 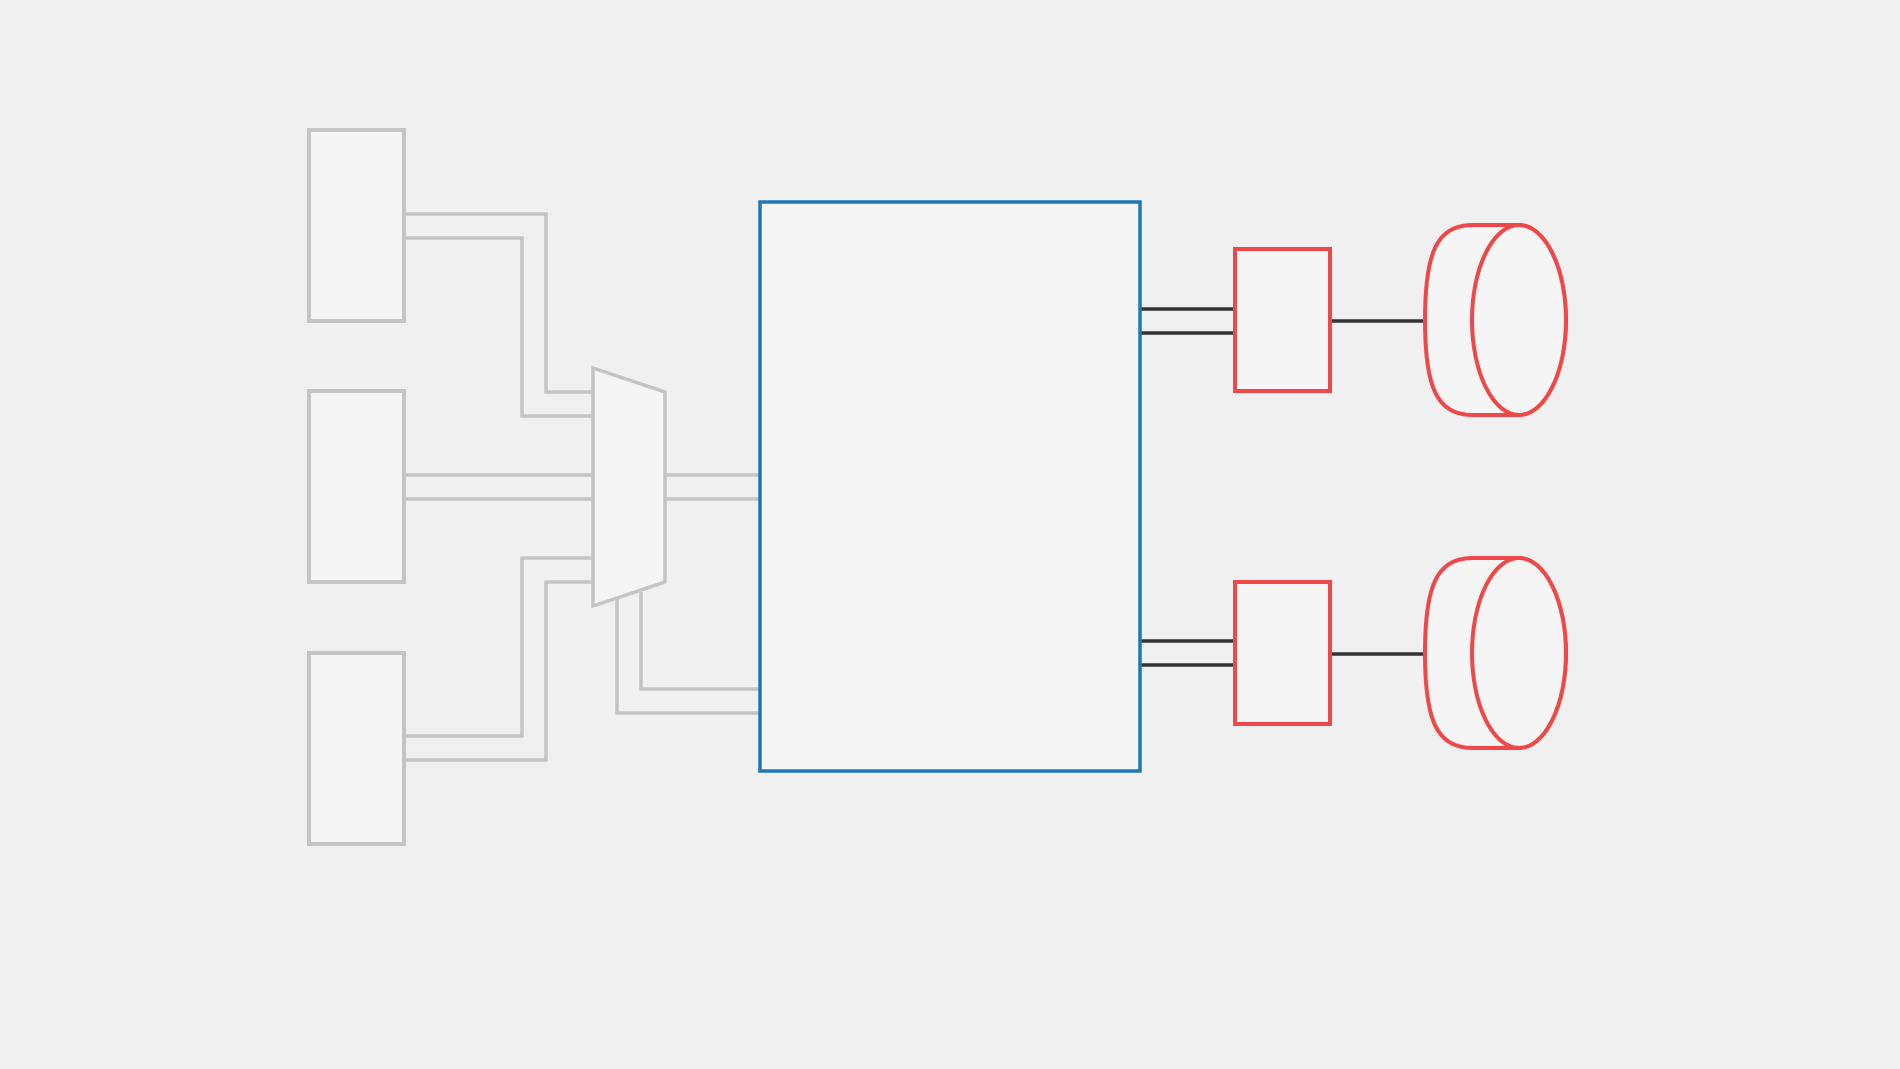 What do you see at coordinates (1519, 653) in the screenshot?
I see `storage-2-face` at bounding box center [1519, 653].